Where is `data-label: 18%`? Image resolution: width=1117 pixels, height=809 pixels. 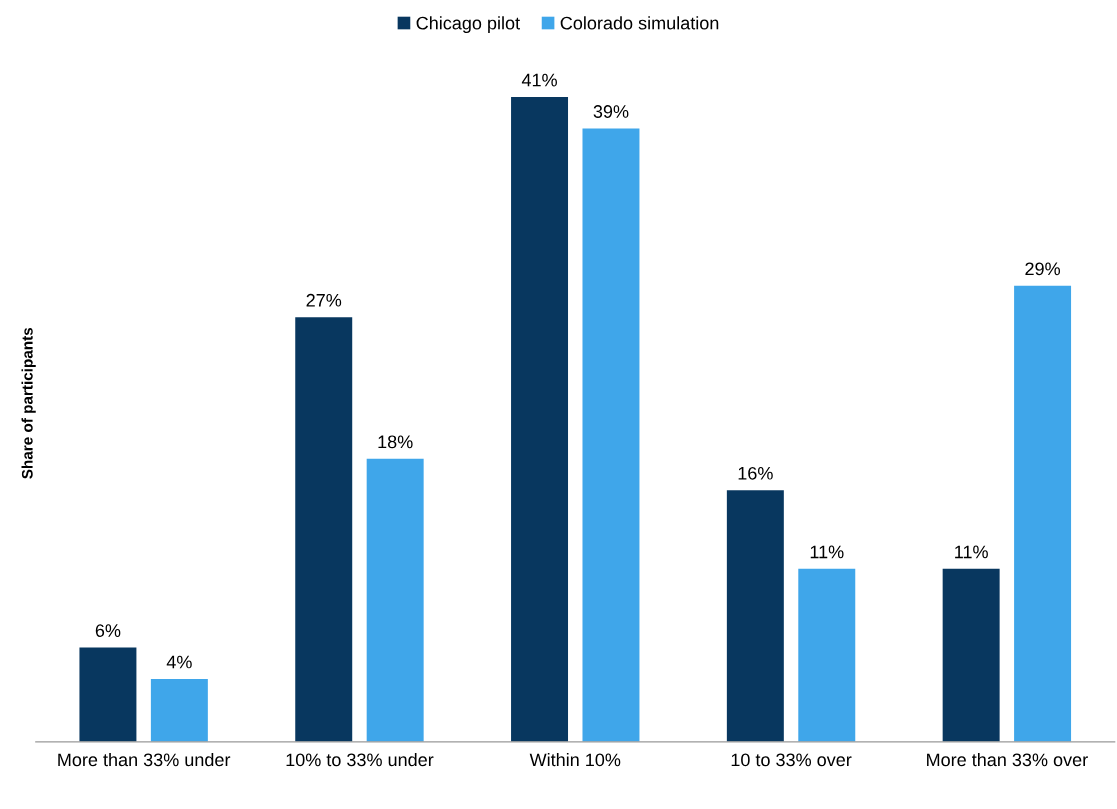
data-label: 18% is located at coordinates (395, 442).